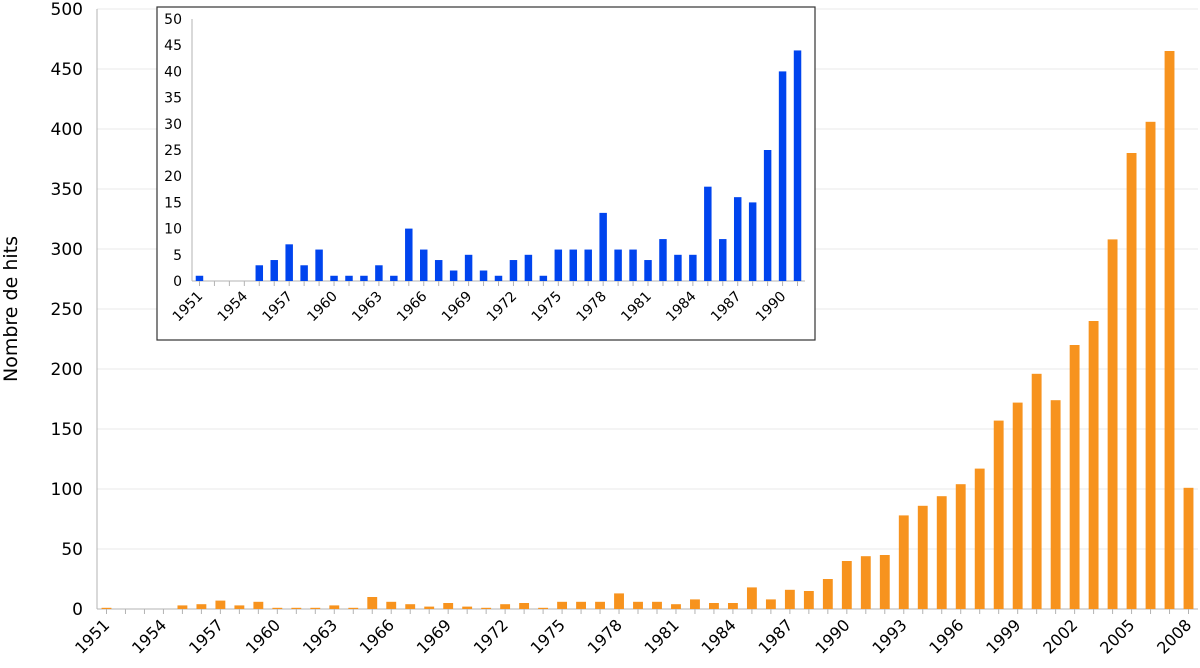  Describe the element at coordinates (789, 599) in the screenshot. I see `bar-1987` at that location.